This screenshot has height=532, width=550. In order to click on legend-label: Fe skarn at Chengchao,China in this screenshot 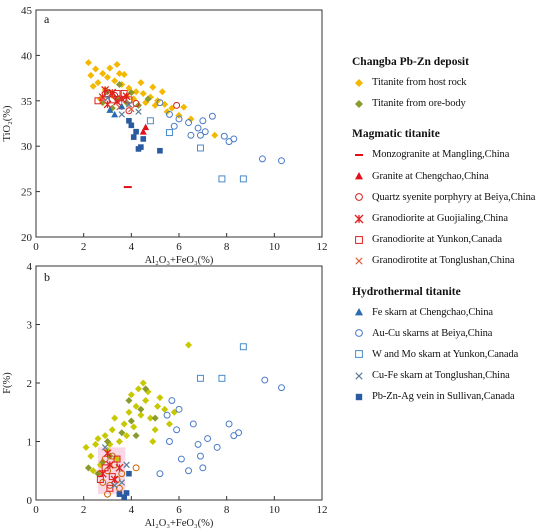, I will do `click(432, 312)`.